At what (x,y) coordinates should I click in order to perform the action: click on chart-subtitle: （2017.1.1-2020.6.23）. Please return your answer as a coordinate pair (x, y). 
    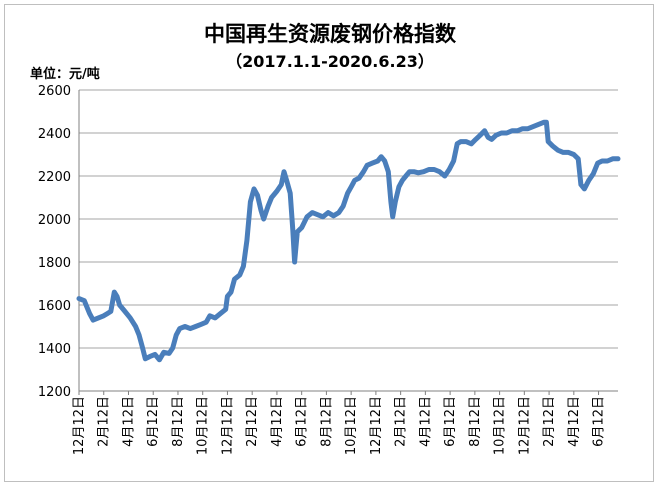
    Looking at the image, I should click on (330, 61).